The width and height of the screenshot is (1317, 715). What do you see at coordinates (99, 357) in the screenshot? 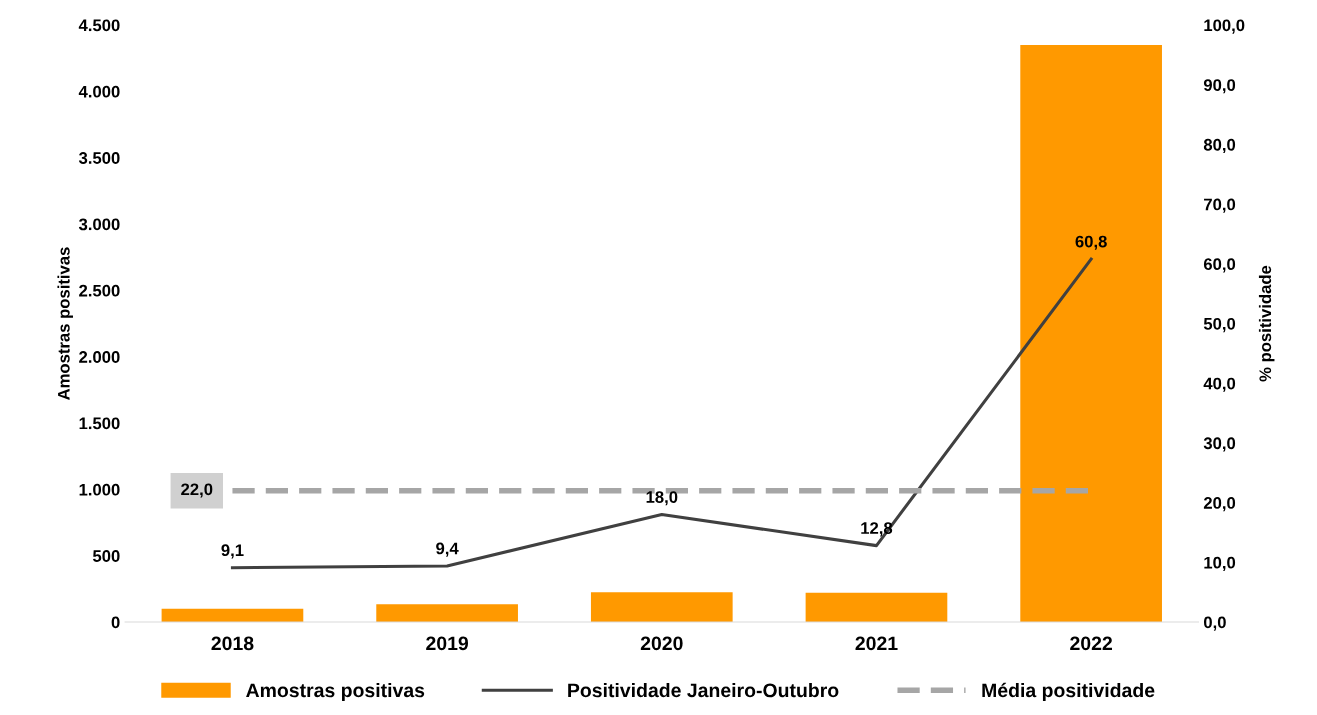
I see `y-tick-label: 2.000` at bounding box center [99, 357].